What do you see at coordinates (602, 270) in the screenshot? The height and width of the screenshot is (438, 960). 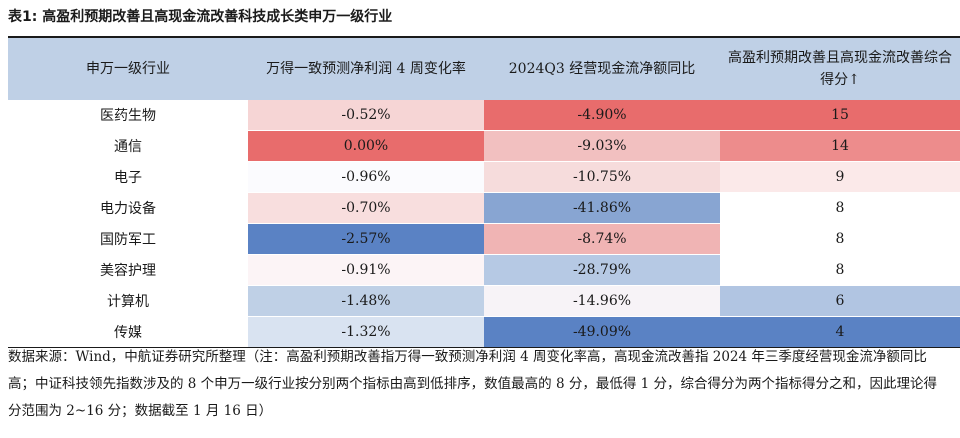 I see `cashflow-cell: -28.79%` at bounding box center [602, 270].